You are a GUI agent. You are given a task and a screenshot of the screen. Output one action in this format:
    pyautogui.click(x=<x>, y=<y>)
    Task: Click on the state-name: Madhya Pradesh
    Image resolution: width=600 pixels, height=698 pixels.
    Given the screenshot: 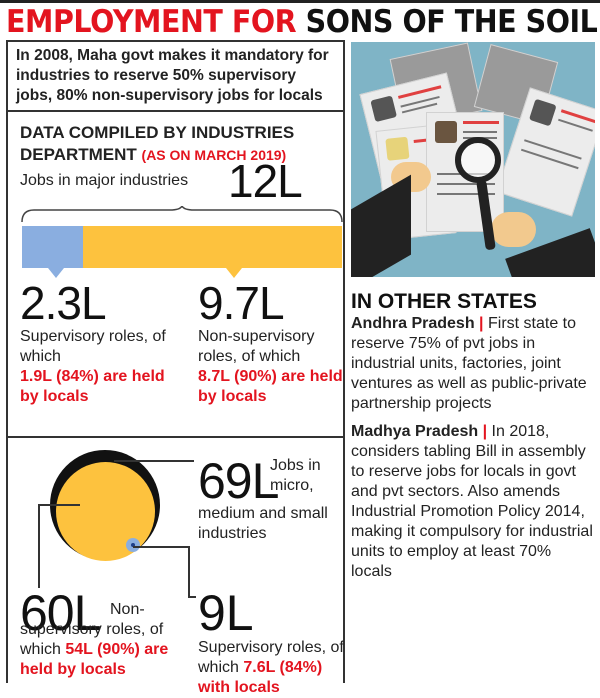 What is the action you would take?
    pyautogui.click(x=415, y=431)
    